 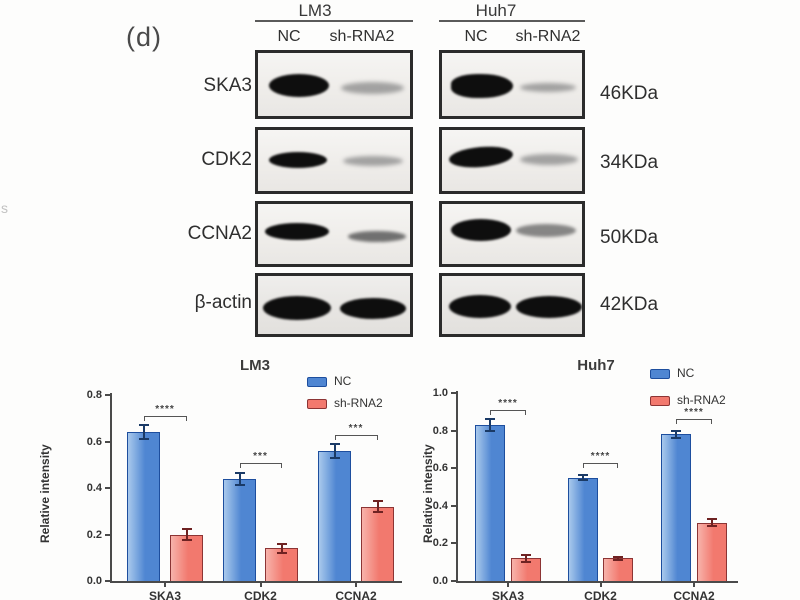 I want to click on weight-label-42kda: 42KDa, so click(x=629, y=304).